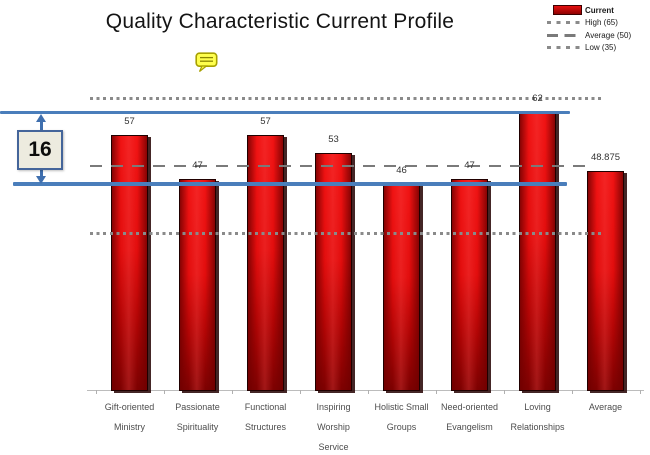  Describe the element at coordinates (197, 285) in the screenshot. I see `bar-passionate-spirituality` at that location.